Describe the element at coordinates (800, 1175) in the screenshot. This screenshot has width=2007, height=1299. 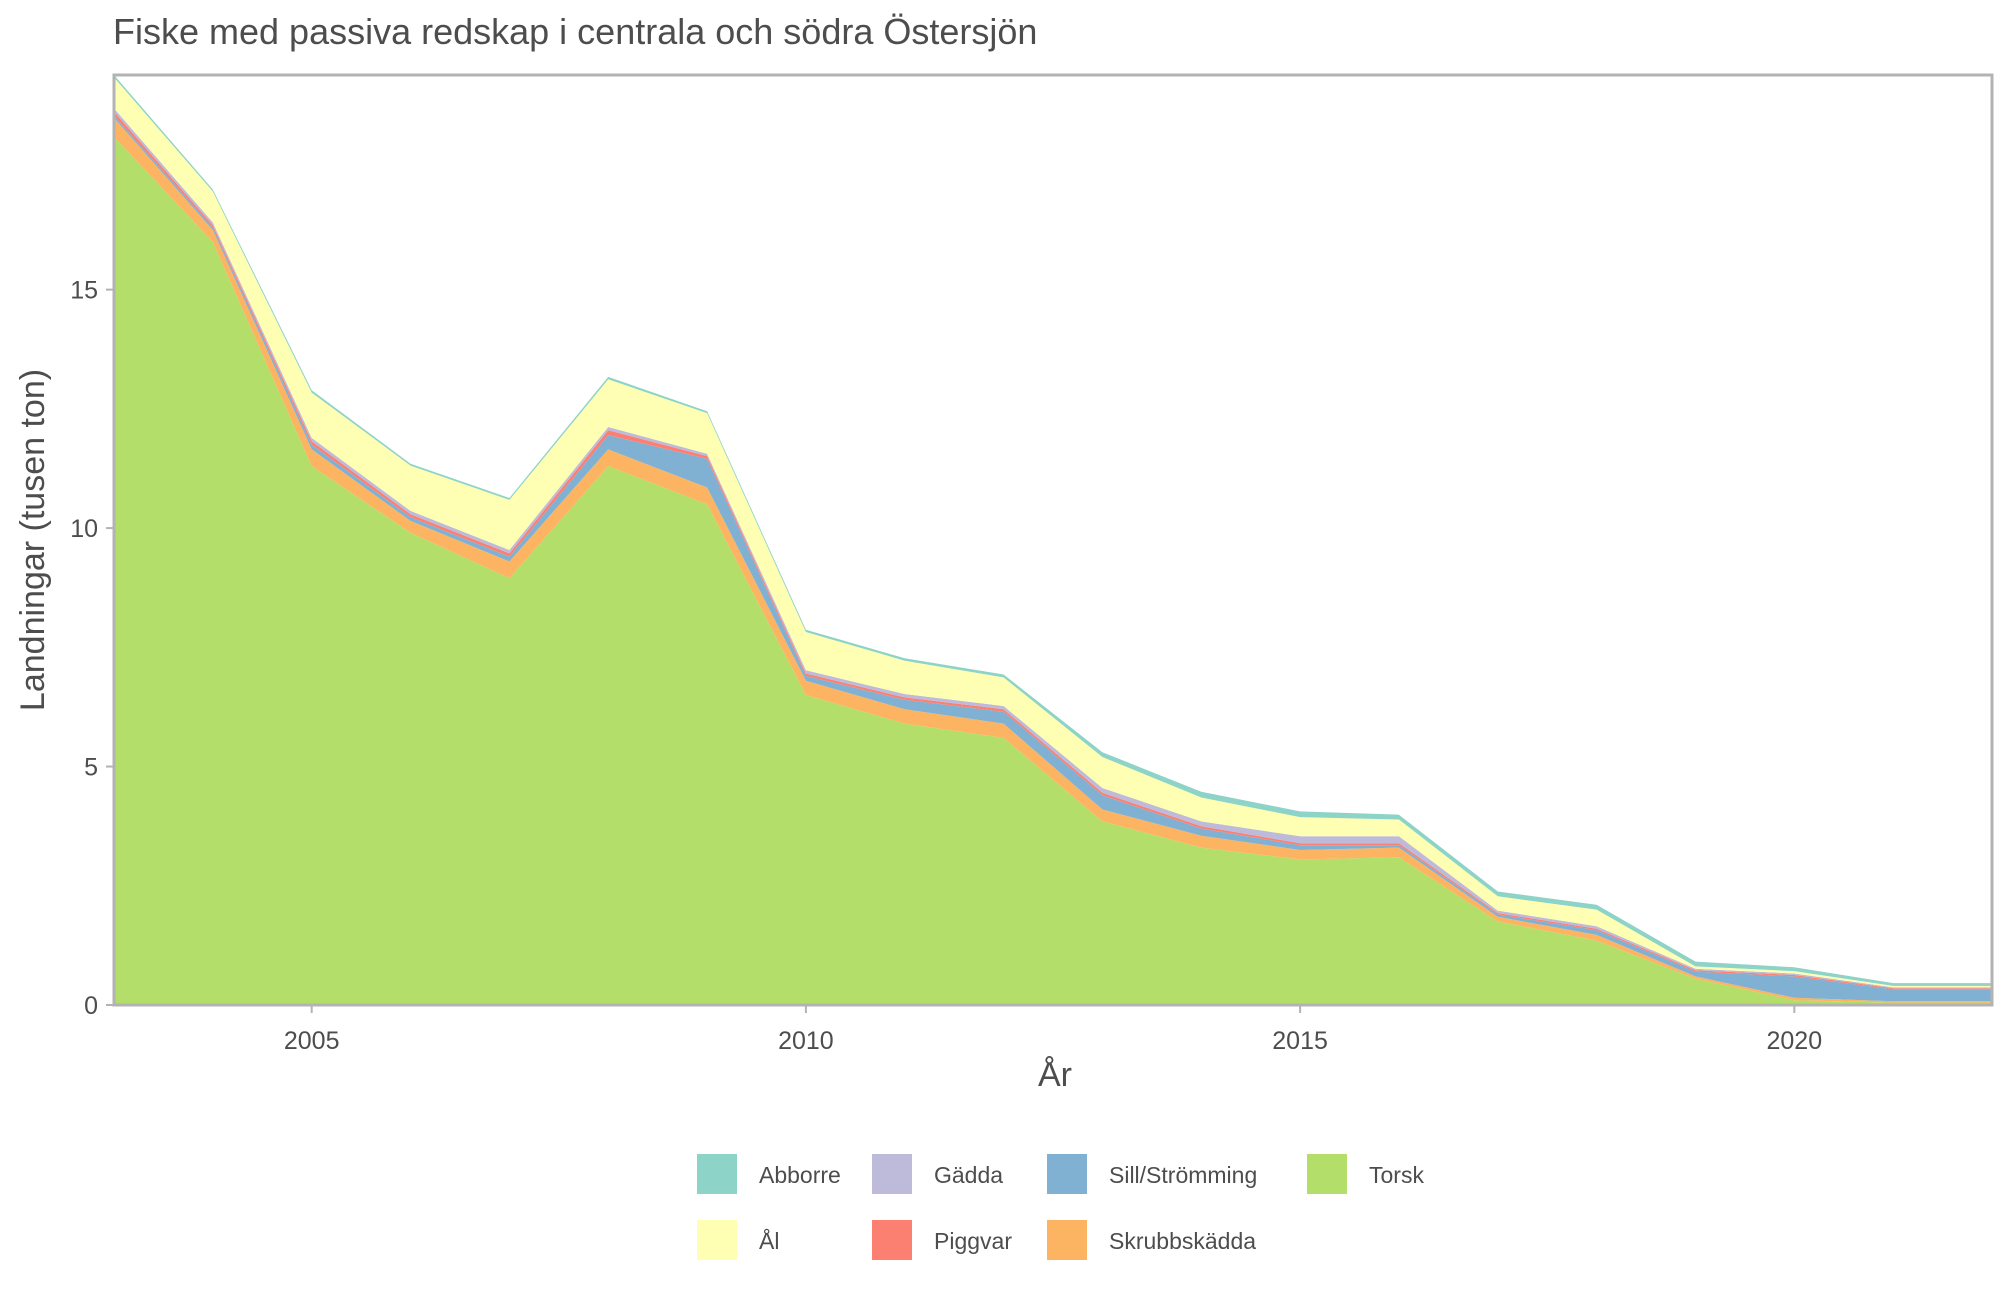
I see `legend-label: Abborre` at that location.